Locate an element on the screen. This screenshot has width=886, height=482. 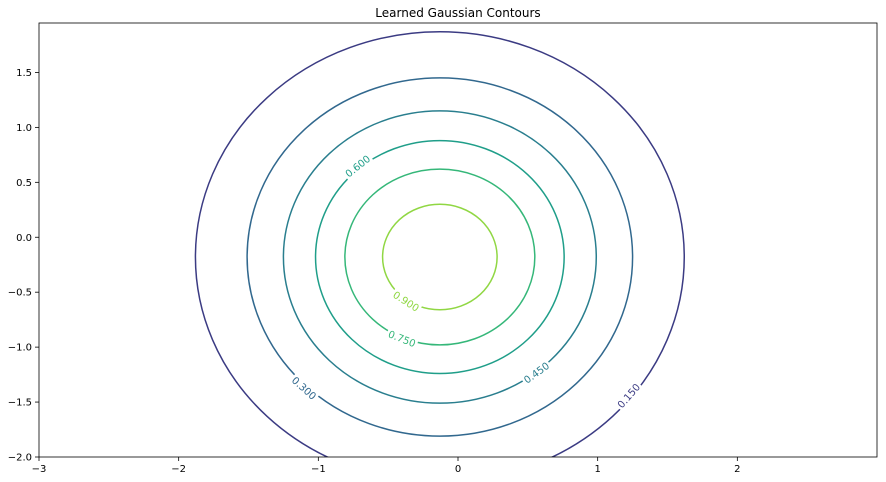
y-tick-label: 0.5 is located at coordinates (24, 183).